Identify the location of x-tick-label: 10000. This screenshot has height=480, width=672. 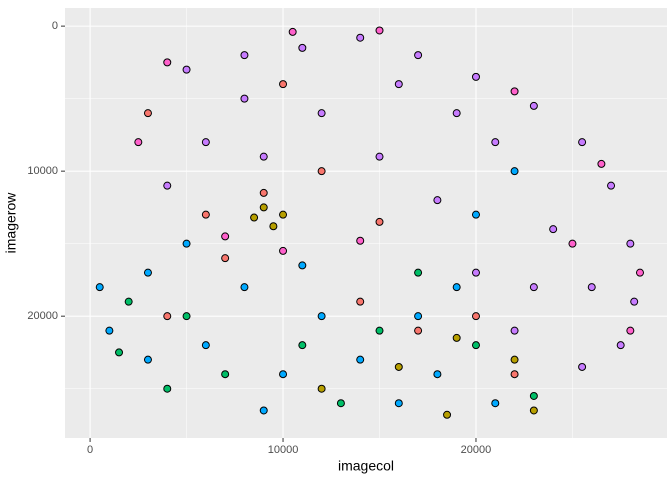
(283, 450).